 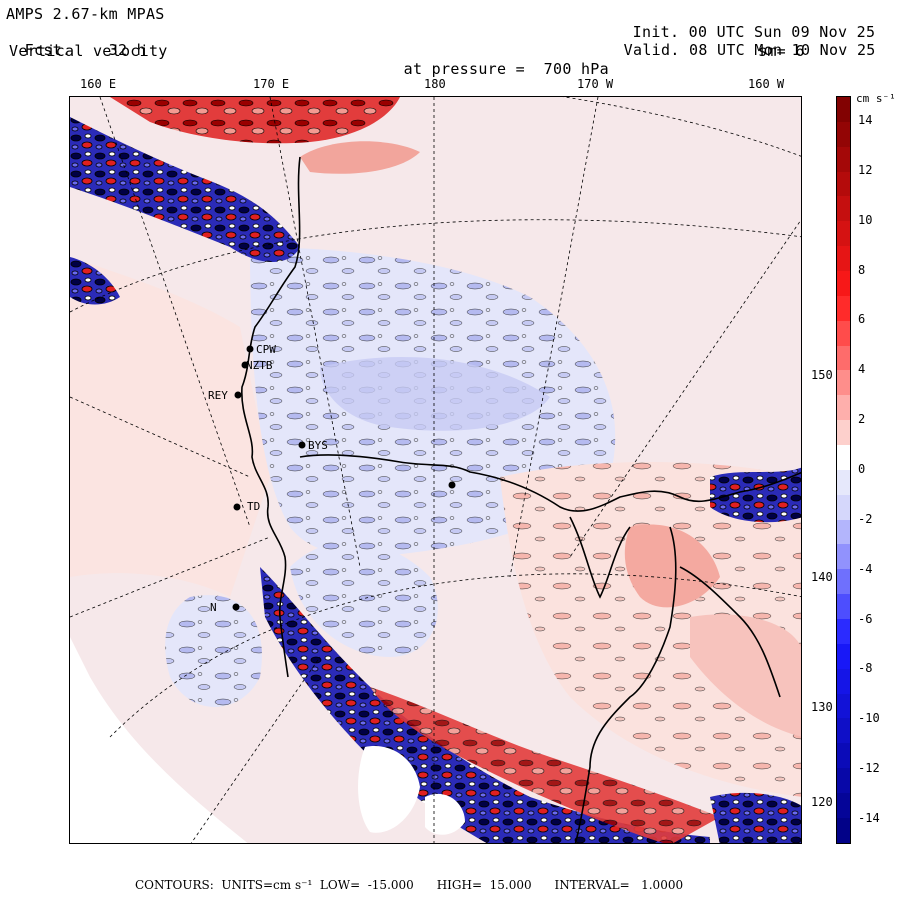 What do you see at coordinates (865, 568) in the screenshot?
I see `colorbar-tick-label: -4` at bounding box center [865, 568].